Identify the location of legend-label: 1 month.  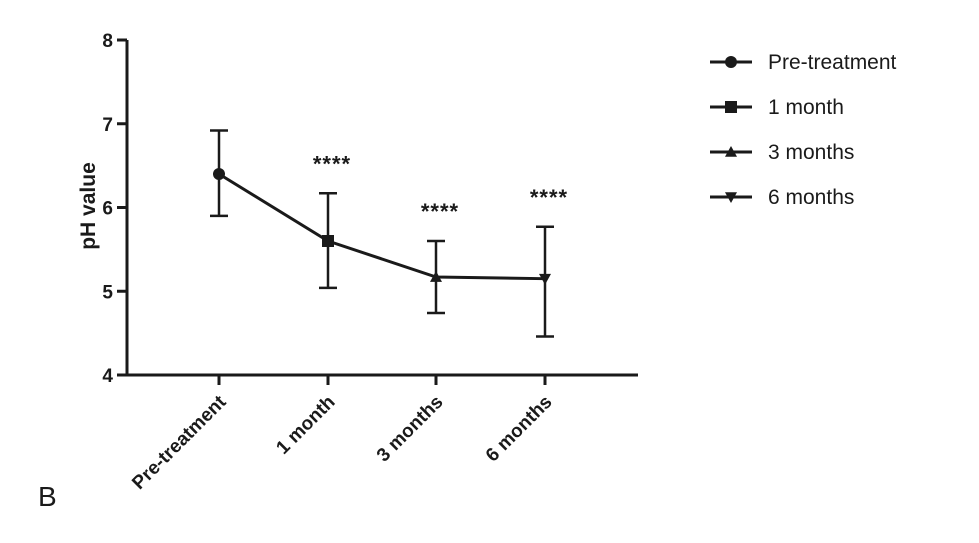
(806, 107).